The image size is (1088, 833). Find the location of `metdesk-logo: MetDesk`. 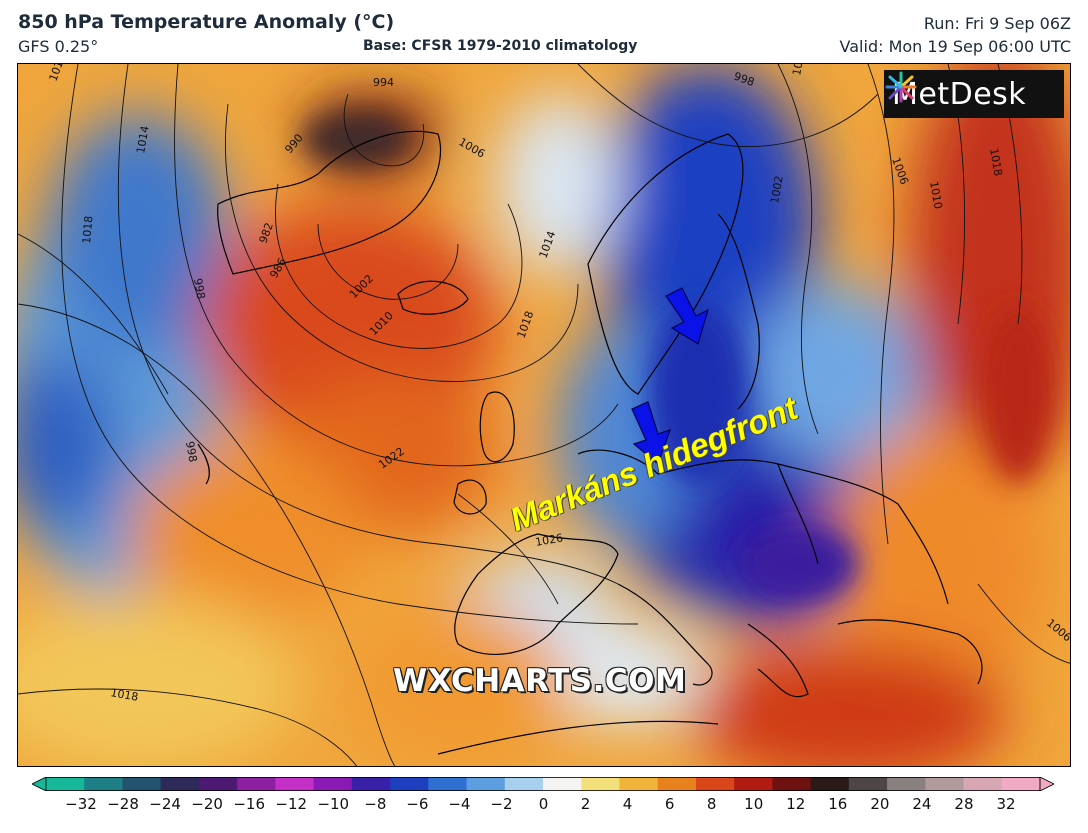

metdesk-logo: MetDesk is located at coordinates (974, 94).